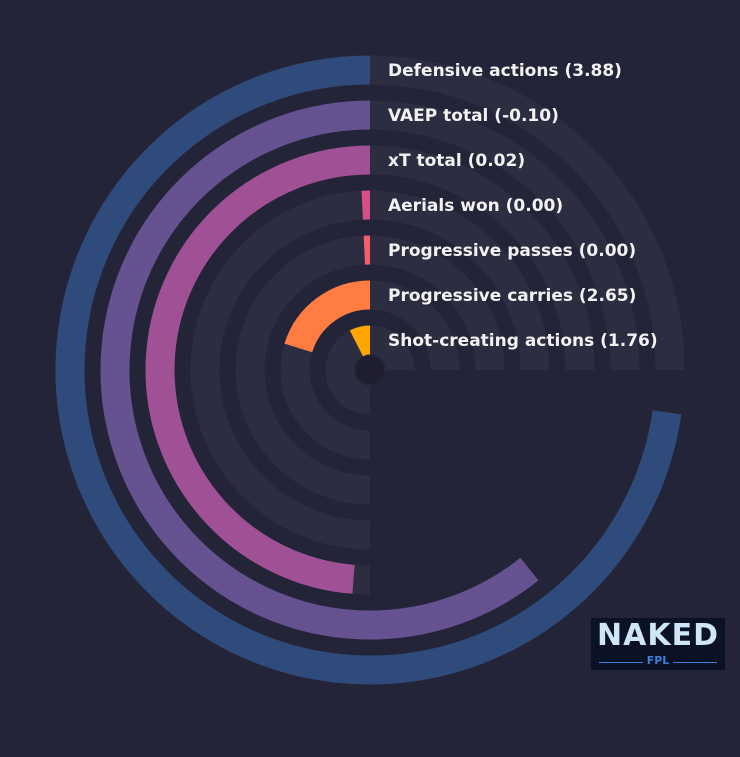 Image resolution: width=740 pixels, height=757 pixels. I want to click on bar-shot-creating-actions, so click(360, 341).